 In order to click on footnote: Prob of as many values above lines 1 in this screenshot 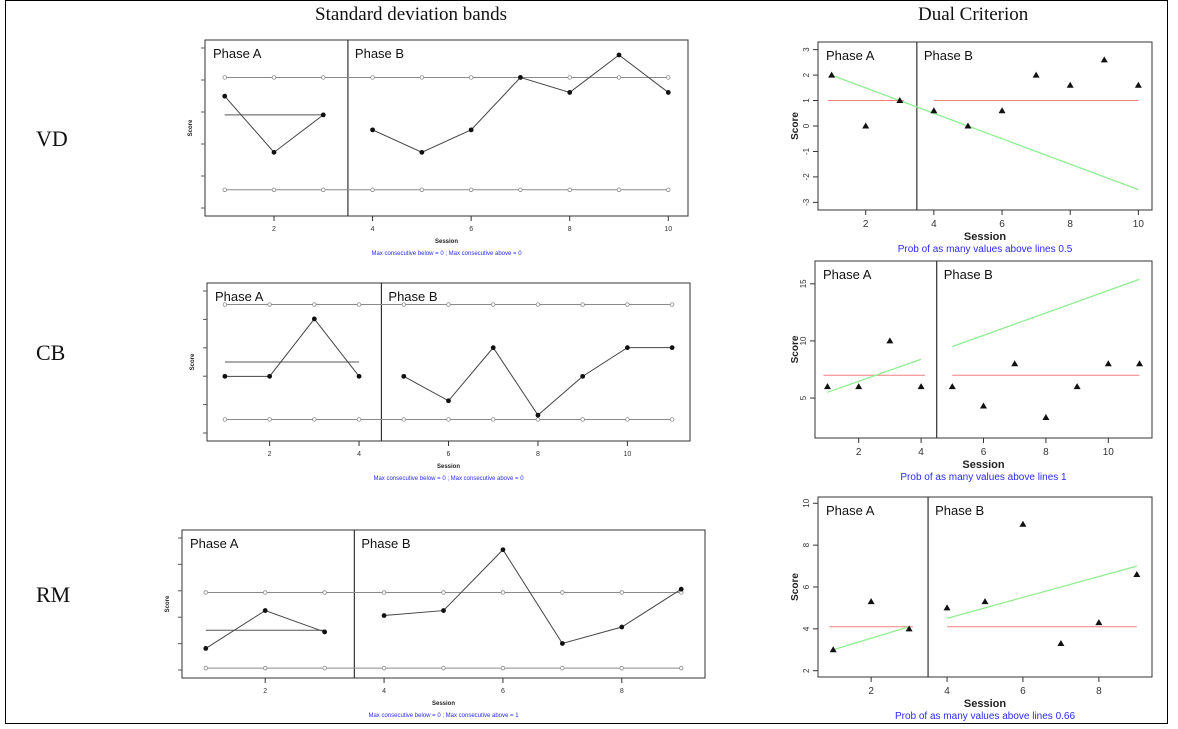, I will do `click(983, 477)`.